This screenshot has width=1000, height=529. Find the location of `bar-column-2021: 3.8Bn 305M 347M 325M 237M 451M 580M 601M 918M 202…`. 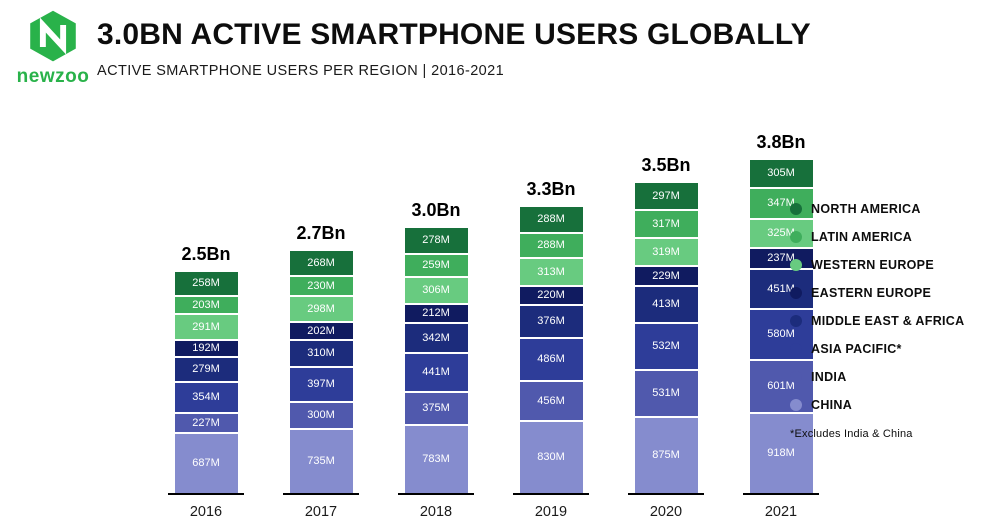

bar-column-2021: 3.8Bn 305M 347M 325M 237M 451M 580M 601M 918M 202… is located at coordinates (781, 326).